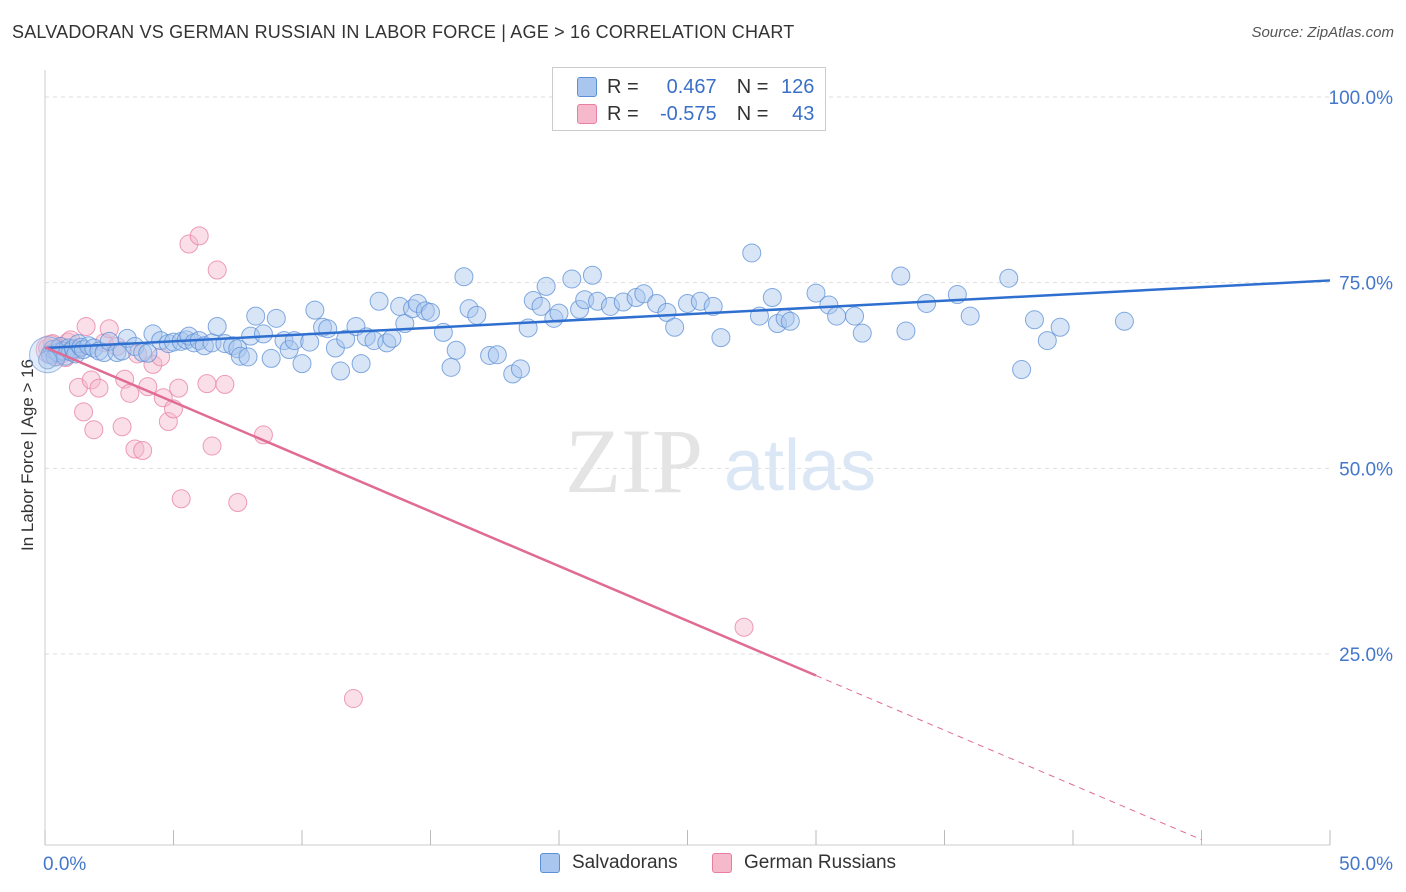 This screenshot has width=1406, height=892. Describe the element at coordinates (688, 113) in the screenshot. I see `legend-r-value-pink: -0.575` at that location.